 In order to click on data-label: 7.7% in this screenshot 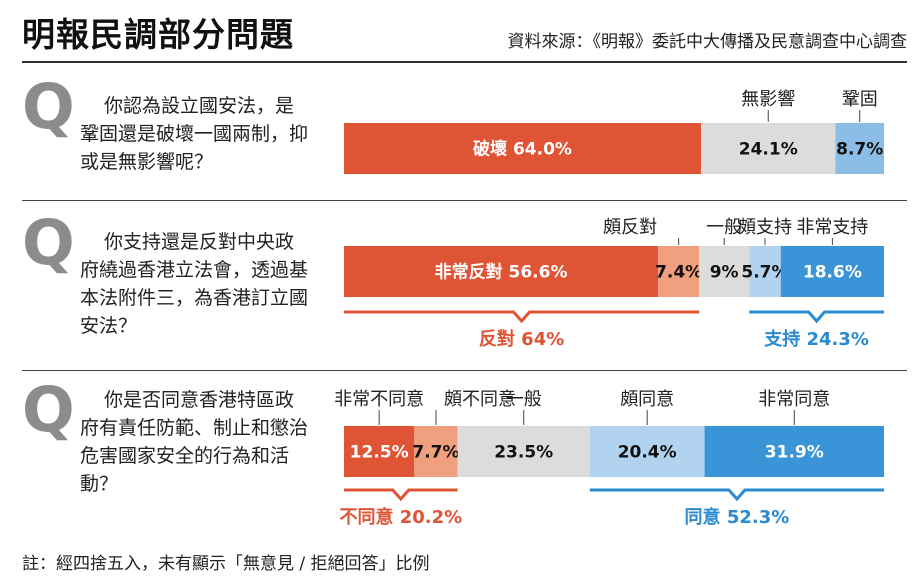, I will do `click(435, 453)`.